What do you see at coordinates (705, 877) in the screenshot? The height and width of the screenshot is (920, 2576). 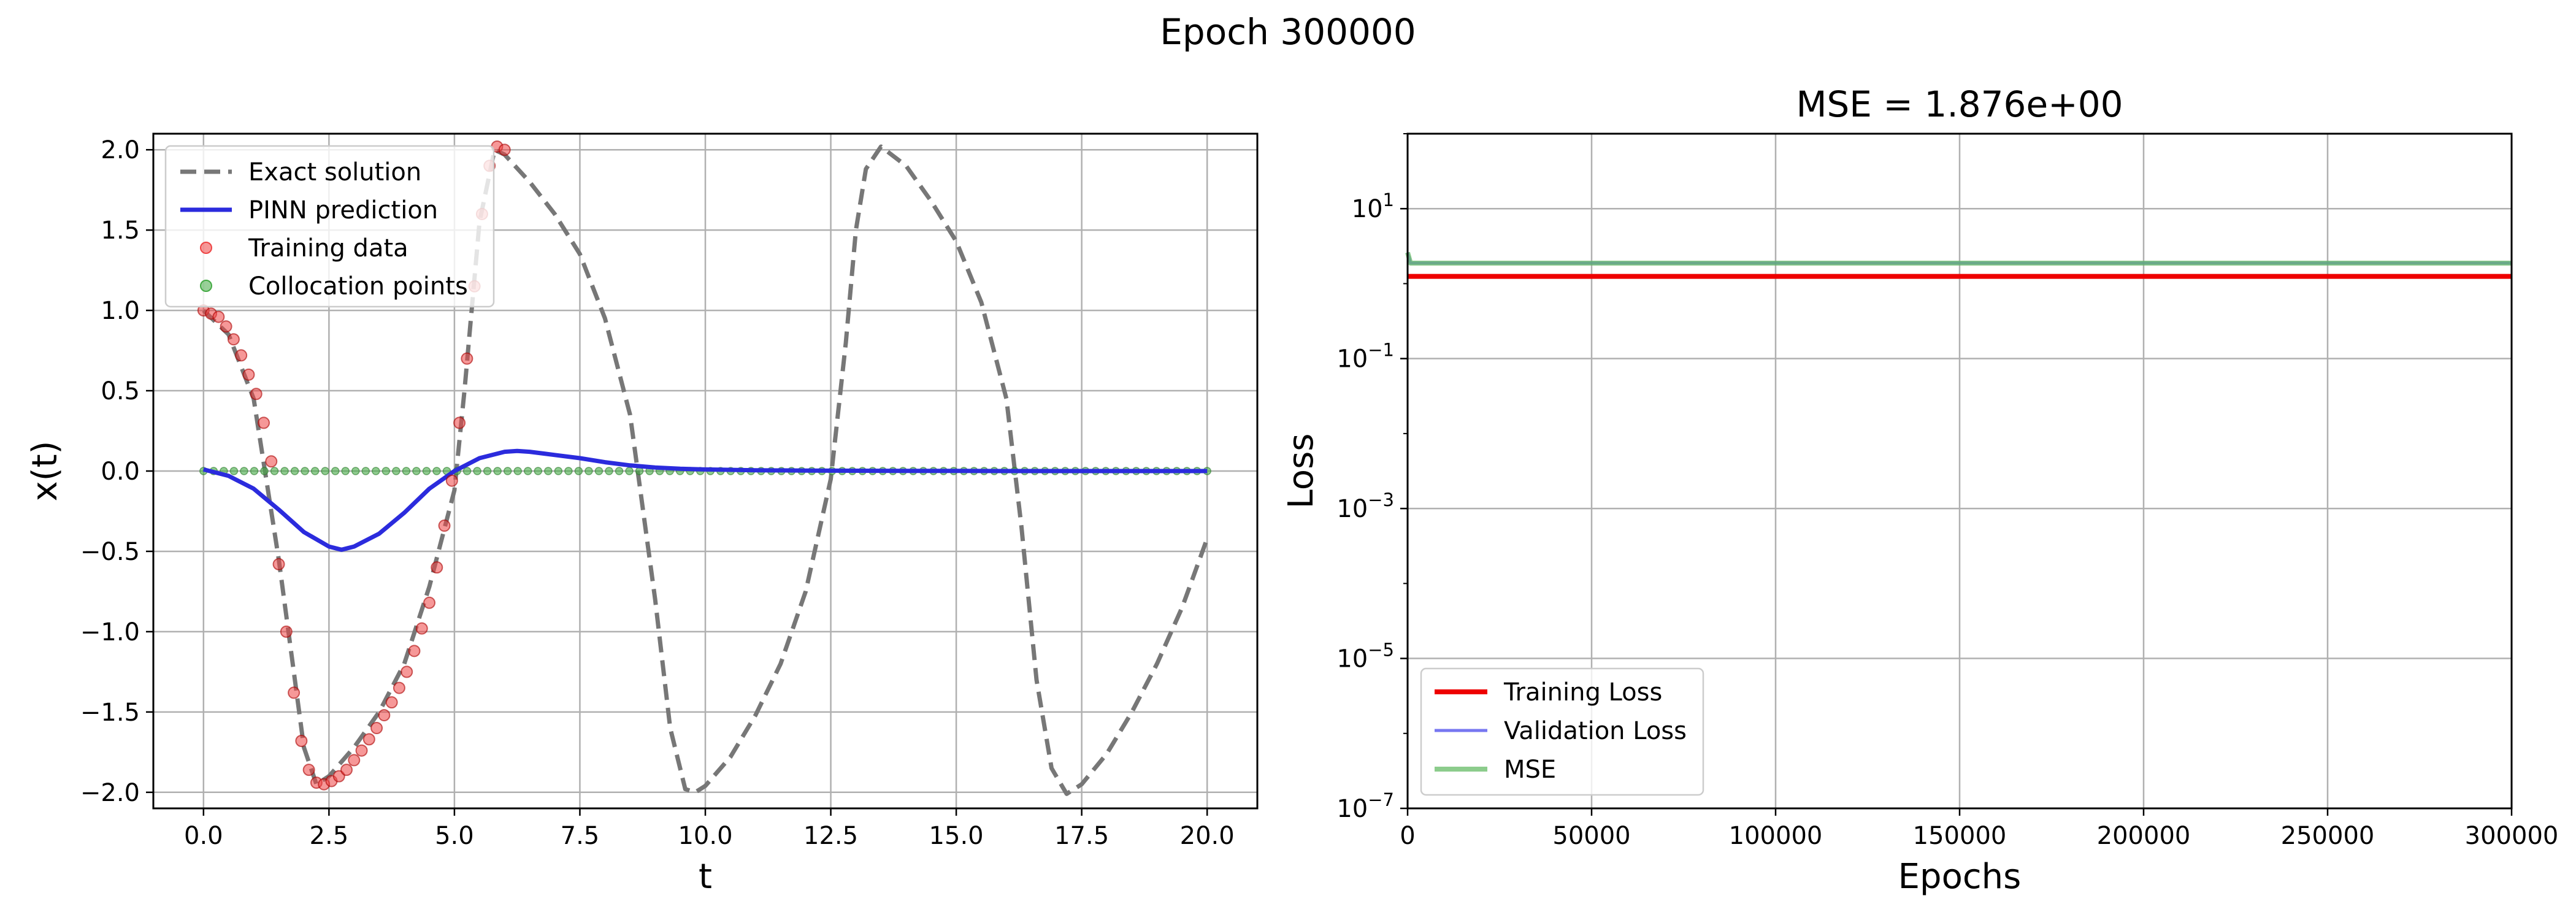 I see `left-xlabel: t` at bounding box center [705, 877].